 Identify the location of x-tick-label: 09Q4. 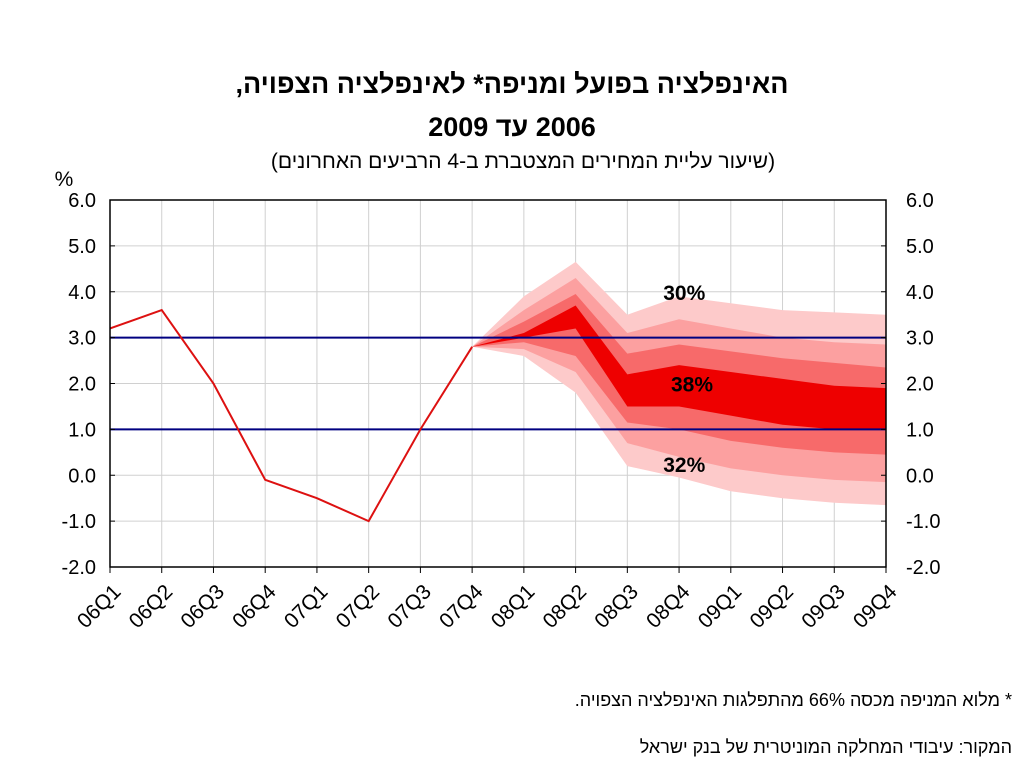
(875, 606).